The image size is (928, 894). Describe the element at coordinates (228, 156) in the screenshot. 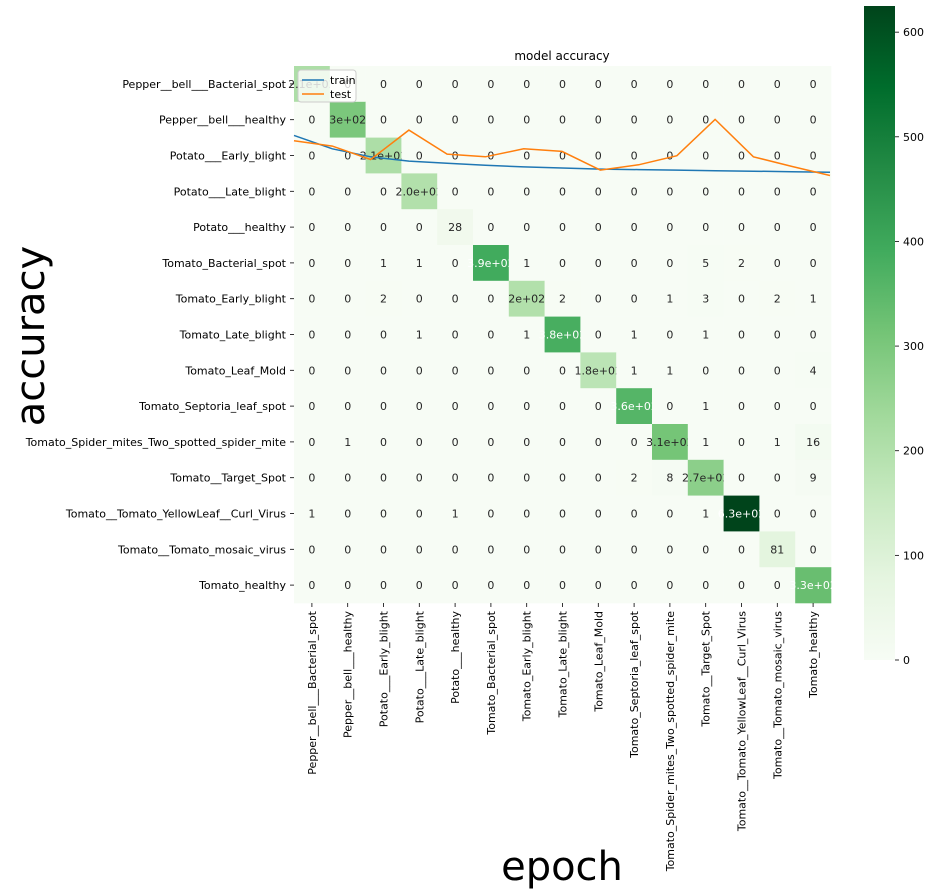

I see `y-tick-label: Potato___Early_blight` at that location.